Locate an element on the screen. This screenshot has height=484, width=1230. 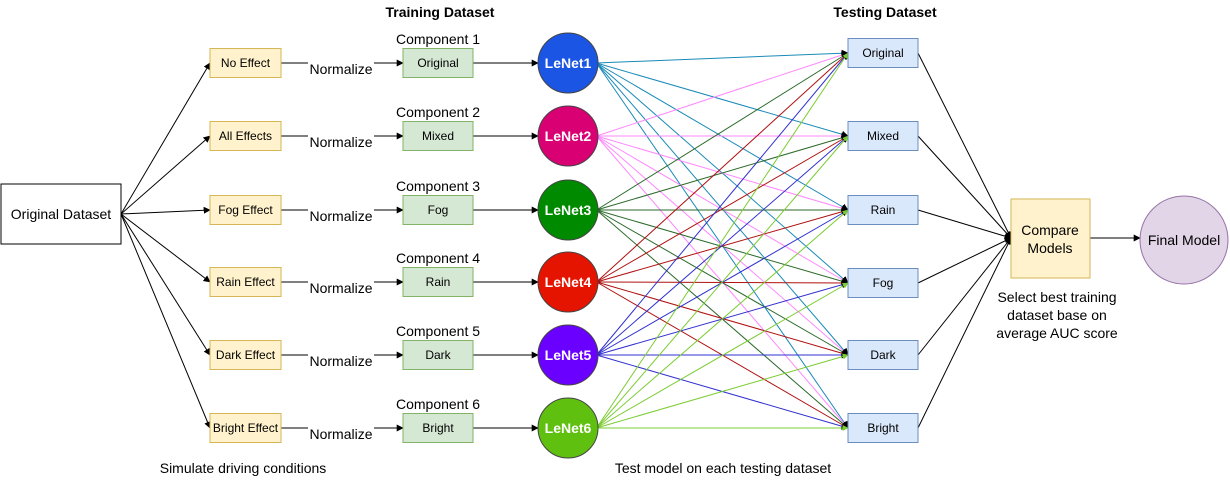
training-set-label: Mixed is located at coordinates (438, 136).